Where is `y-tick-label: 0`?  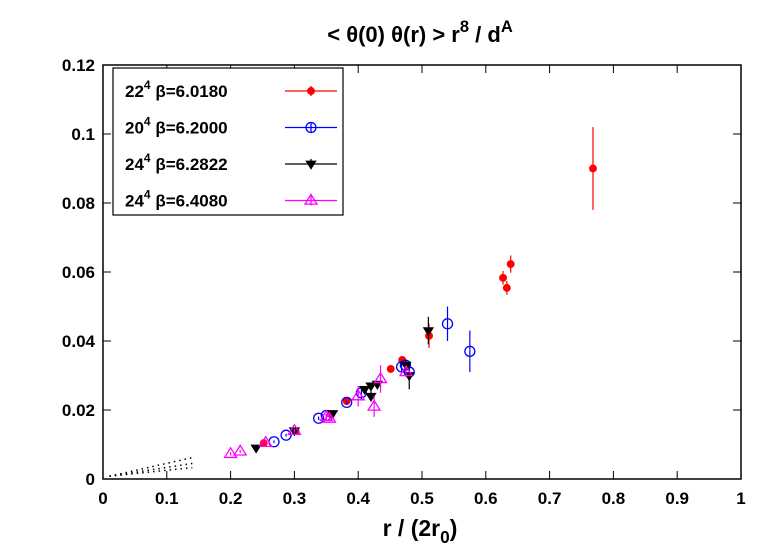
y-tick-label: 0 is located at coordinates (90, 479).